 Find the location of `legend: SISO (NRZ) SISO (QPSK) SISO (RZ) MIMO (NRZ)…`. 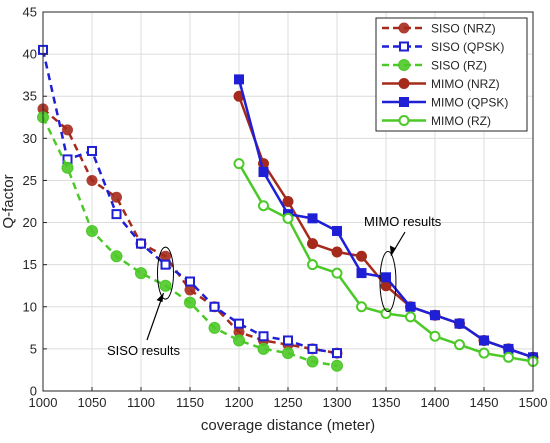

legend: SISO (NRZ) SISO (QPSK) SISO (RZ) MIMO (NRZ)… is located at coordinates (451, 74).